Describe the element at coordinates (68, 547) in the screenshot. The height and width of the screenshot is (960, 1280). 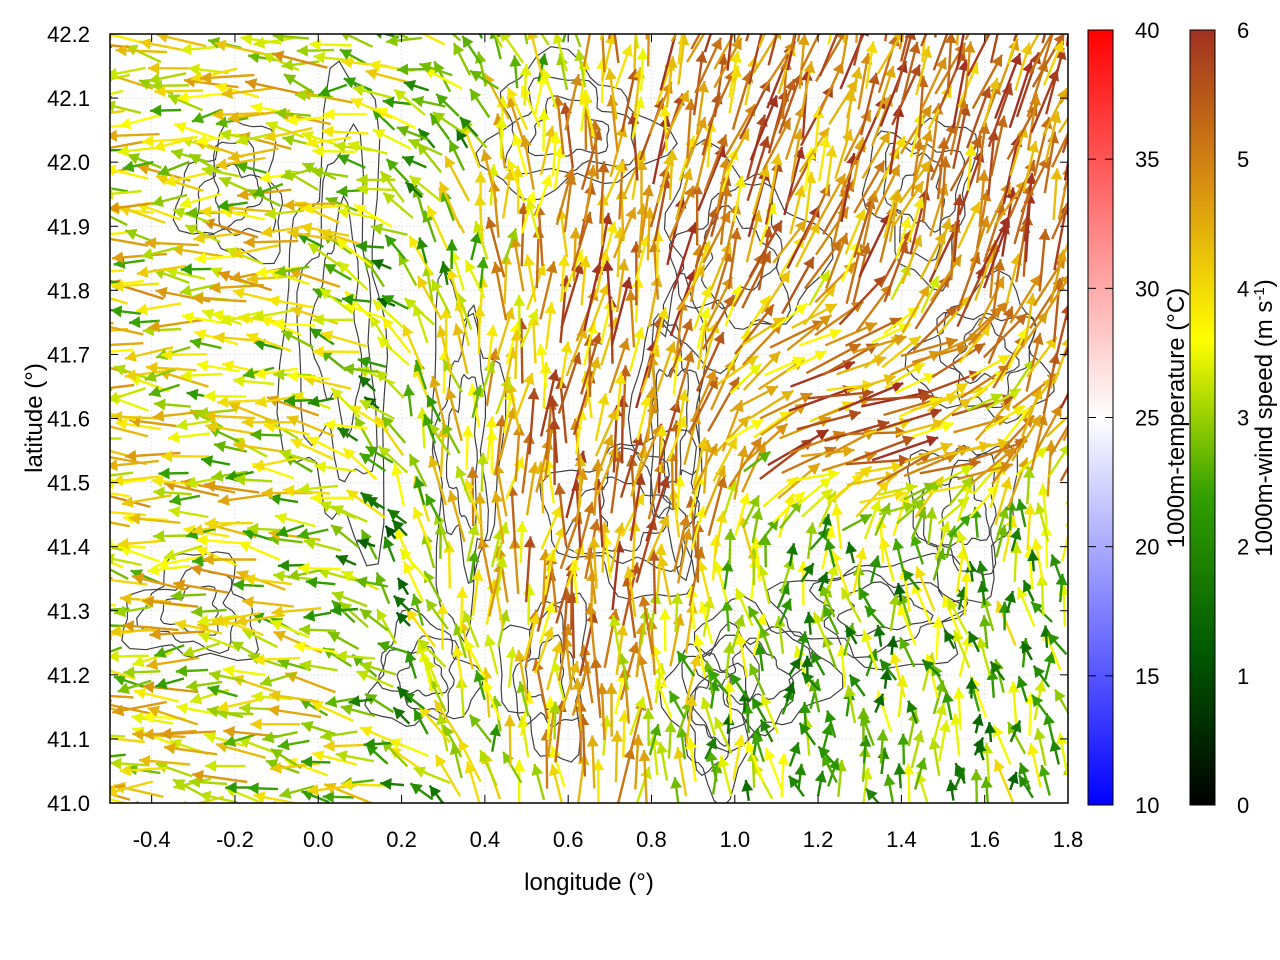
I see `y-tick-label: 41.4` at that location.